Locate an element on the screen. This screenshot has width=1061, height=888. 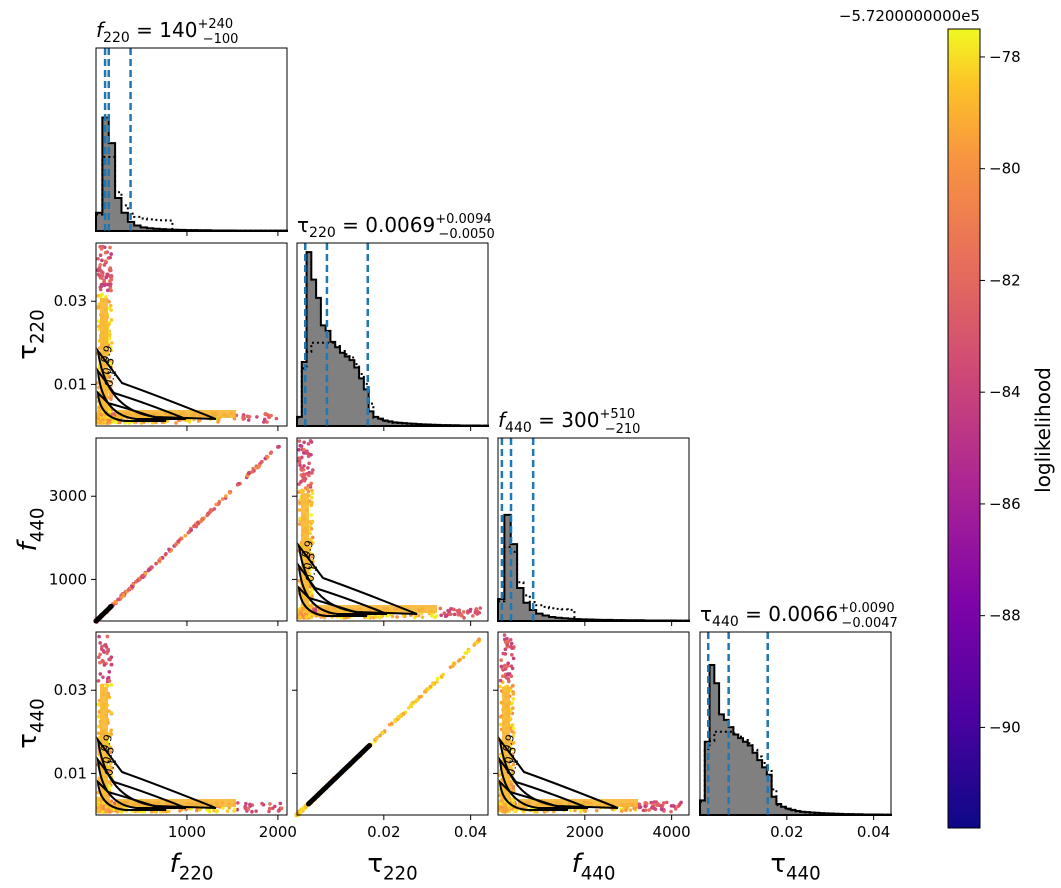
scatter-panel-f220-vs-tau220: 0.90.50.1 is located at coordinates (187, 334).